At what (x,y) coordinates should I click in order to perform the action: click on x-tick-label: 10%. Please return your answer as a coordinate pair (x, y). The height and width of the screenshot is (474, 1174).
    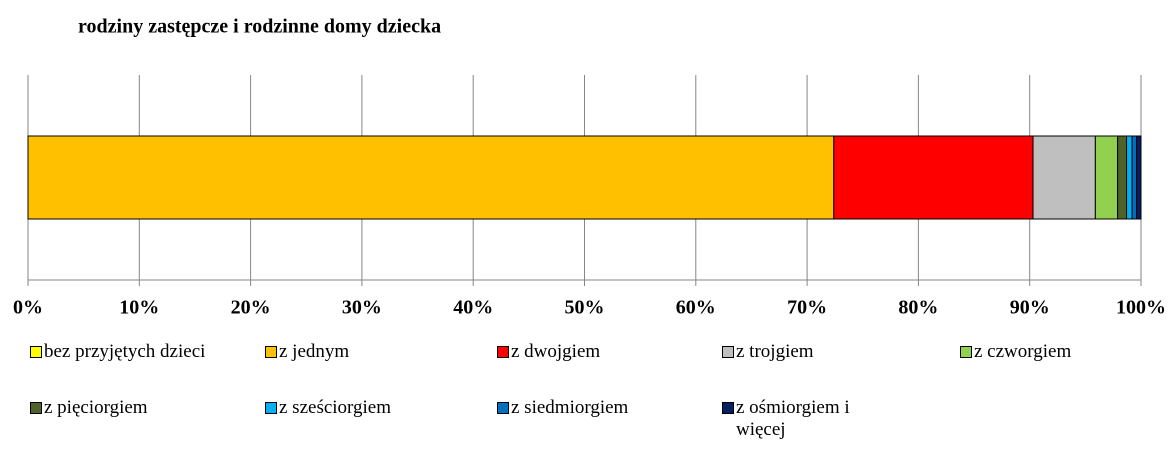
    Looking at the image, I should click on (139, 308).